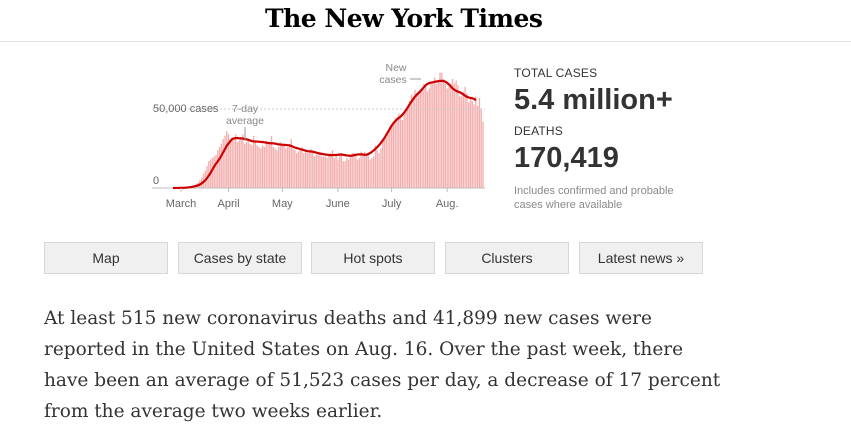 This screenshot has height=436, width=851. What do you see at coordinates (181, 204) in the screenshot?
I see `x-tick-label: March` at bounding box center [181, 204].